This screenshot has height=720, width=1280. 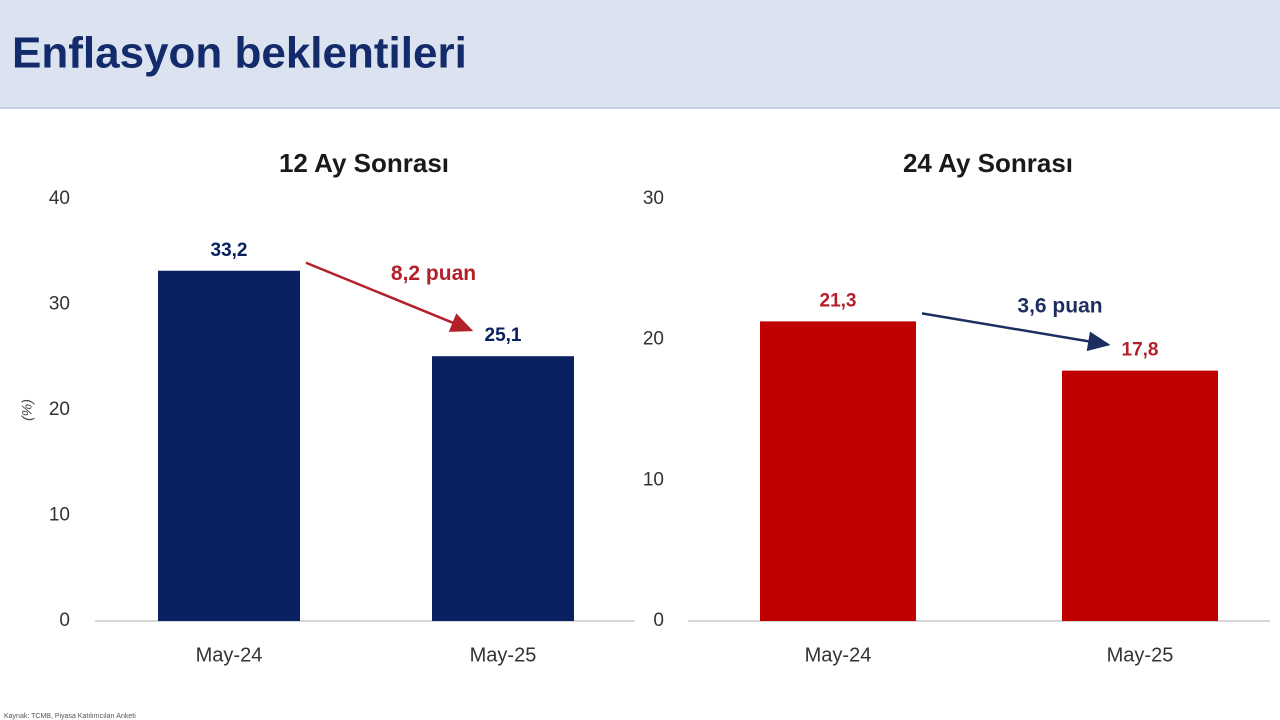 What do you see at coordinates (364, 163) in the screenshot?
I see `chart-title: 12 Ay Sonrası` at bounding box center [364, 163].